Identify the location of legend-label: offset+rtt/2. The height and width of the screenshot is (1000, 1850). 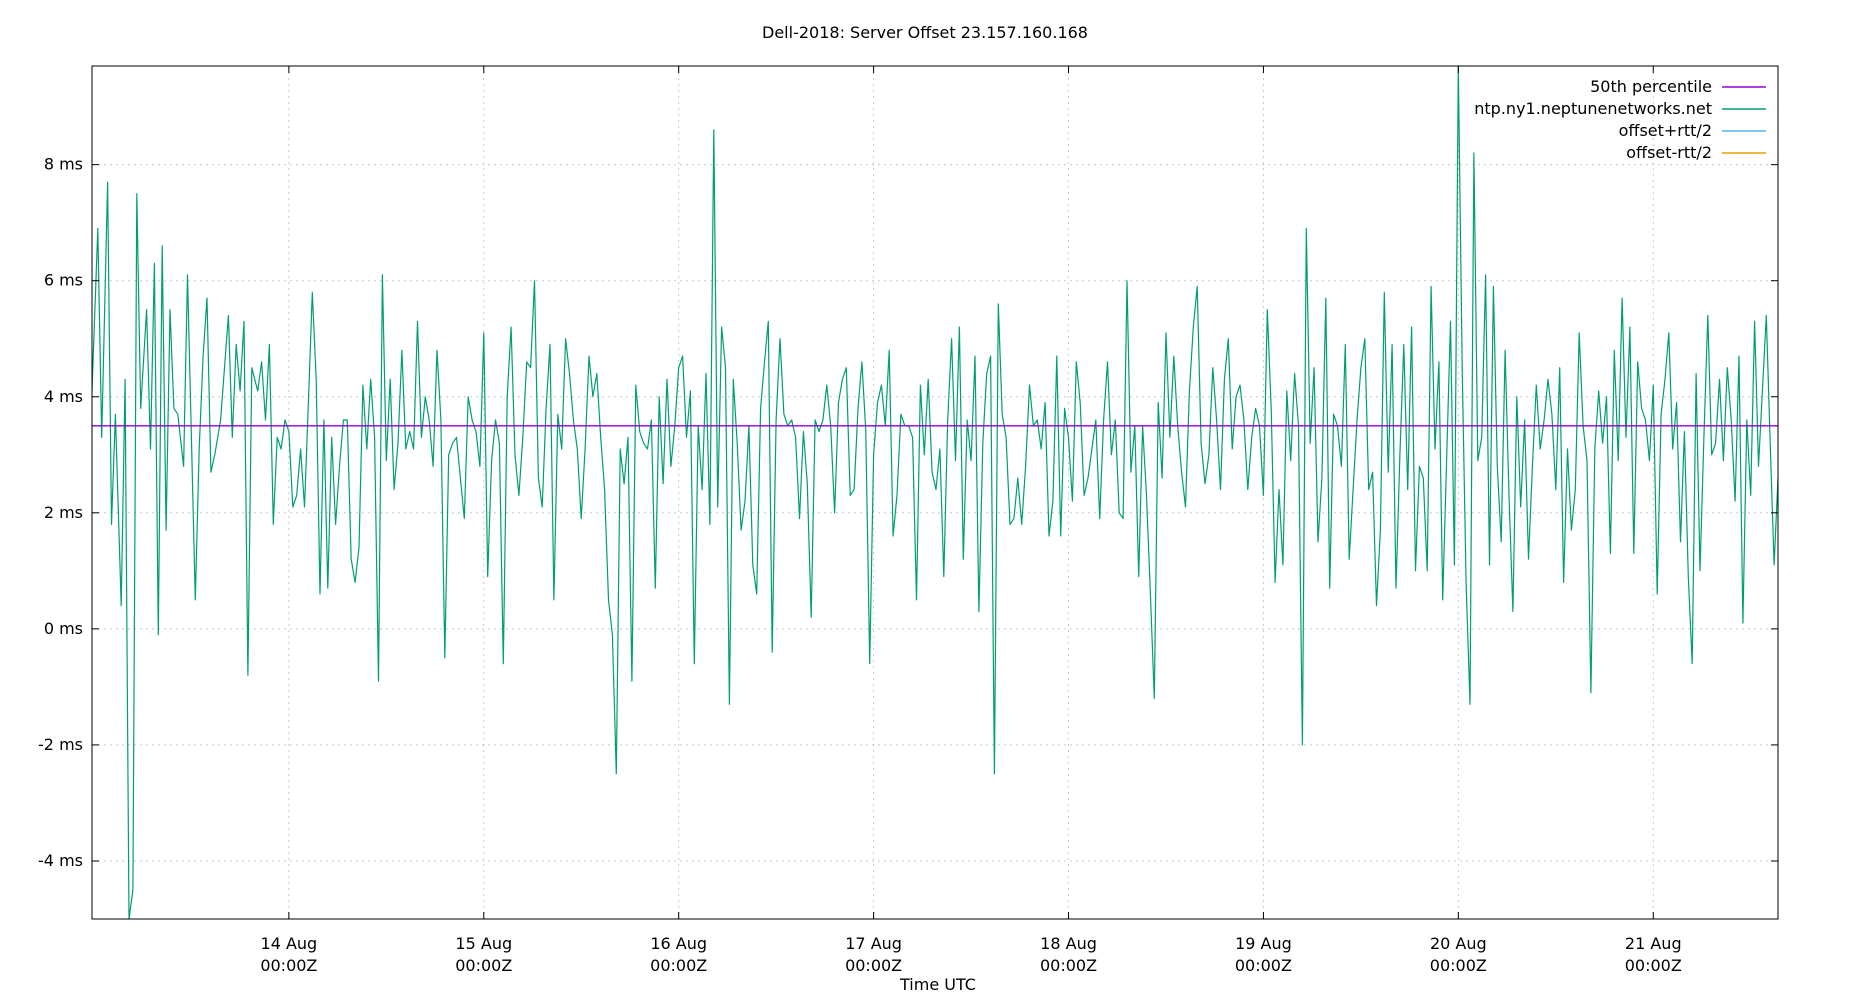
(1665, 130).